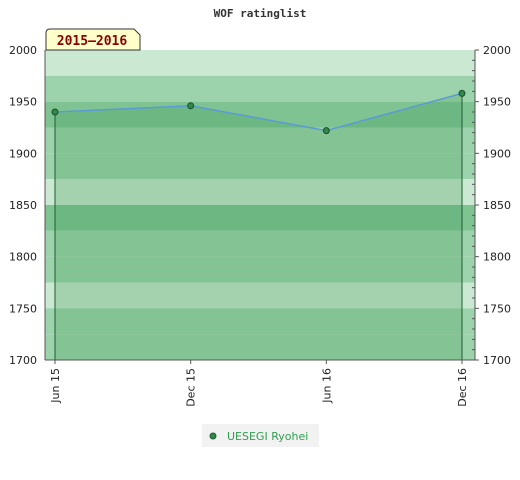 Image resolution: width=520 pixels, height=480 pixels. I want to click on y-tick-label-right: 1800, so click(497, 257).